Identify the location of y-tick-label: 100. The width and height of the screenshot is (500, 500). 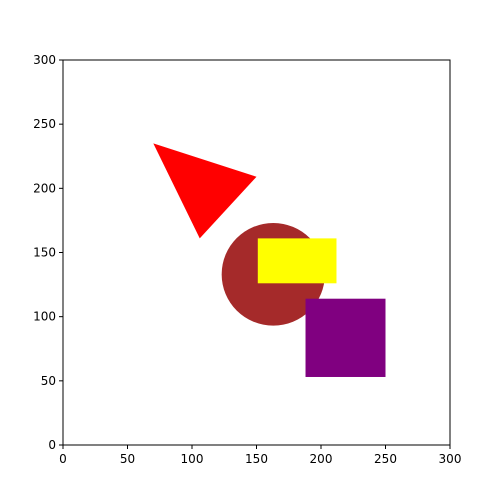
(44, 317).